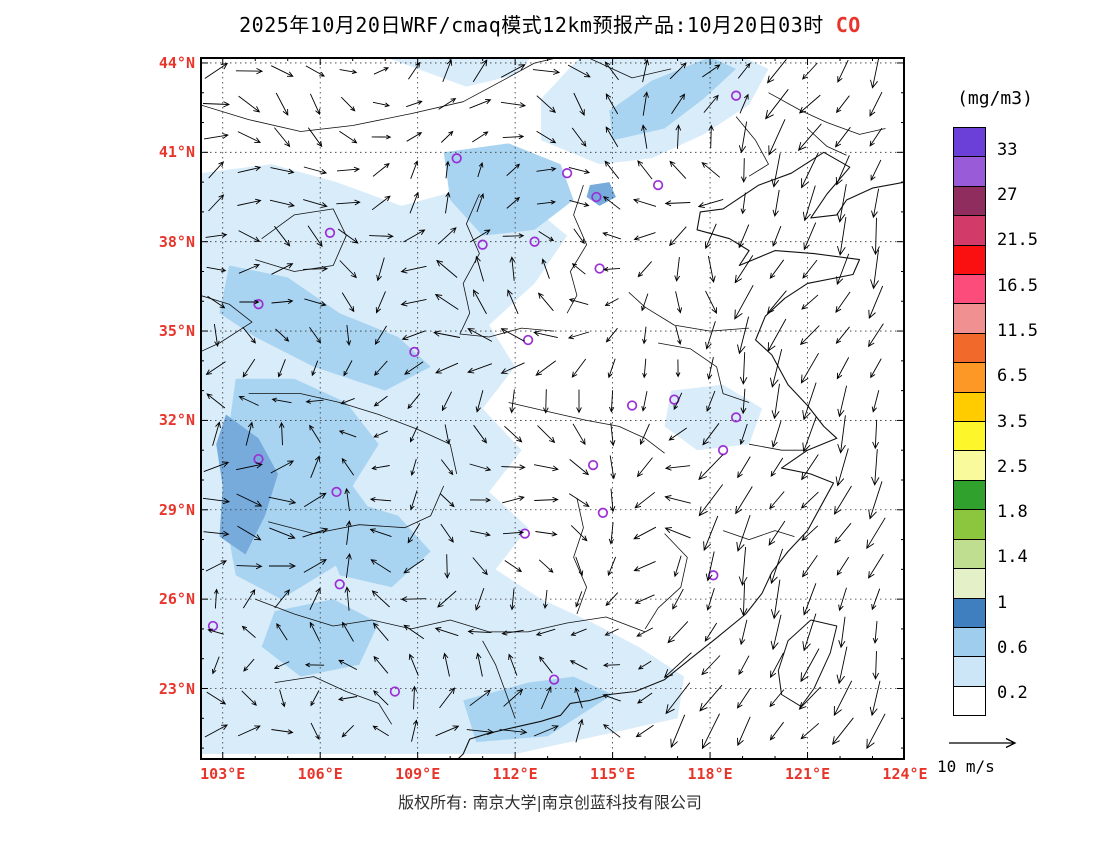  Describe the element at coordinates (176, 509) in the screenshot. I see `lat-tick-label: 29°N` at that location.